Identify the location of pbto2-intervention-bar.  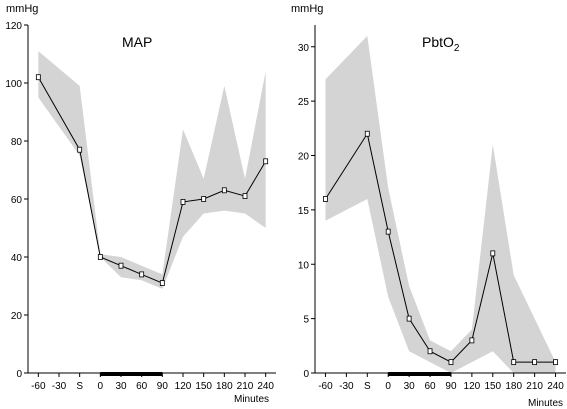
(419, 374).